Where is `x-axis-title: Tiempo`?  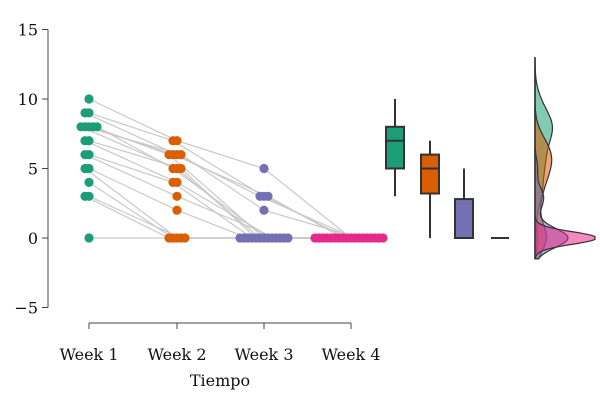
x-axis-title: Tiempo is located at coordinates (220, 380).